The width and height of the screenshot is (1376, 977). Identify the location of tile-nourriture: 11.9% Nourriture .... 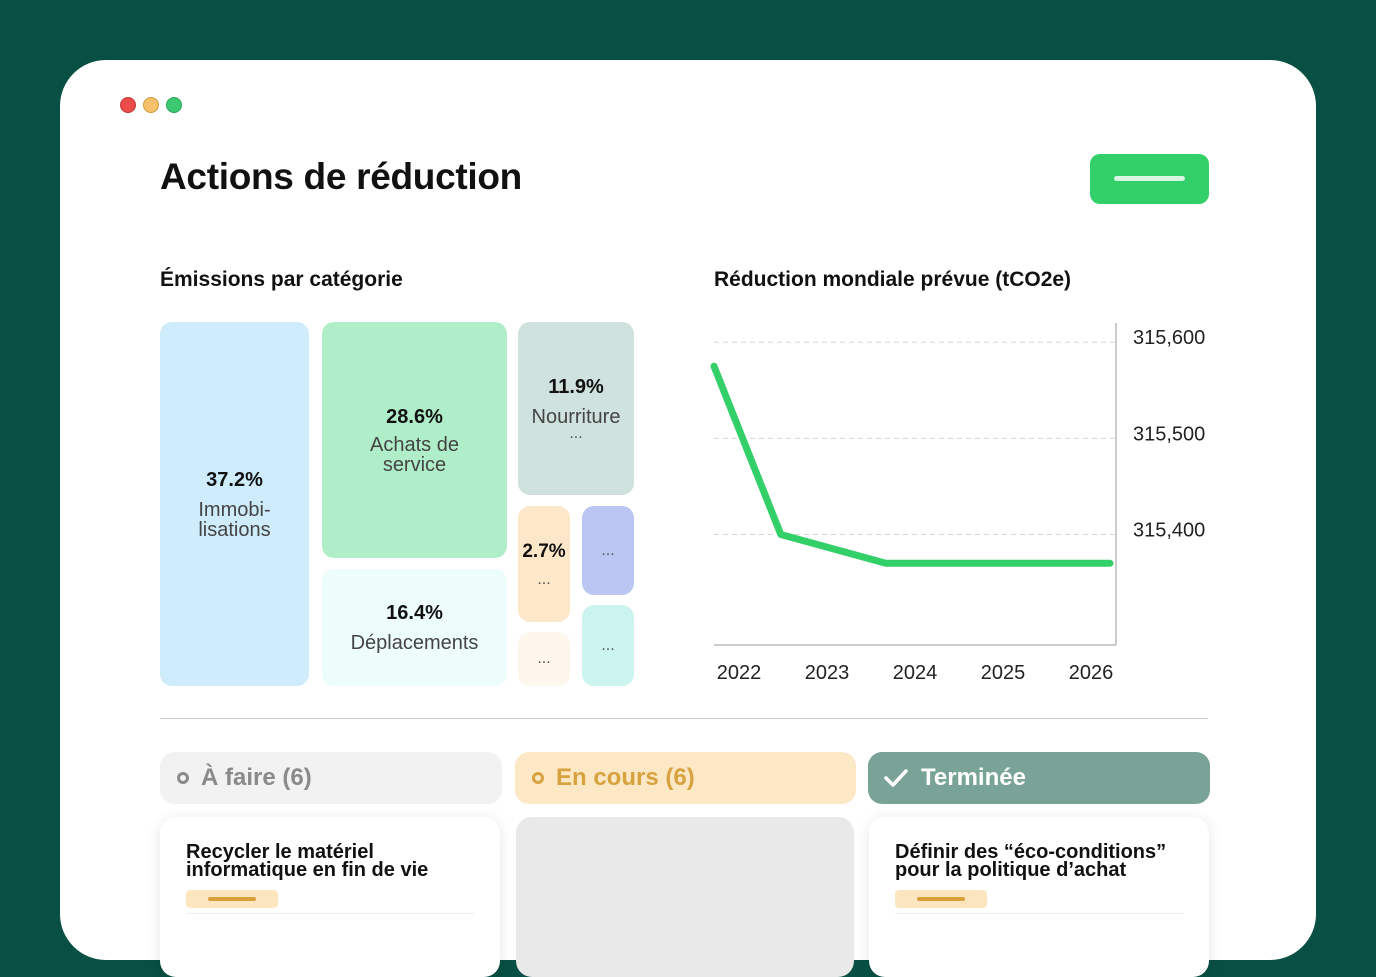
(576, 408).